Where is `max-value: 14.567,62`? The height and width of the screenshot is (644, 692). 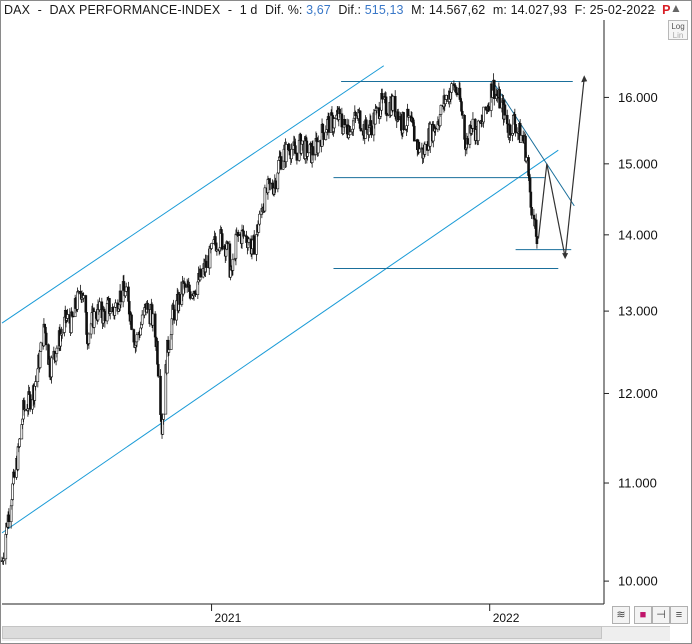 max-value: 14.567,62 is located at coordinates (457, 10).